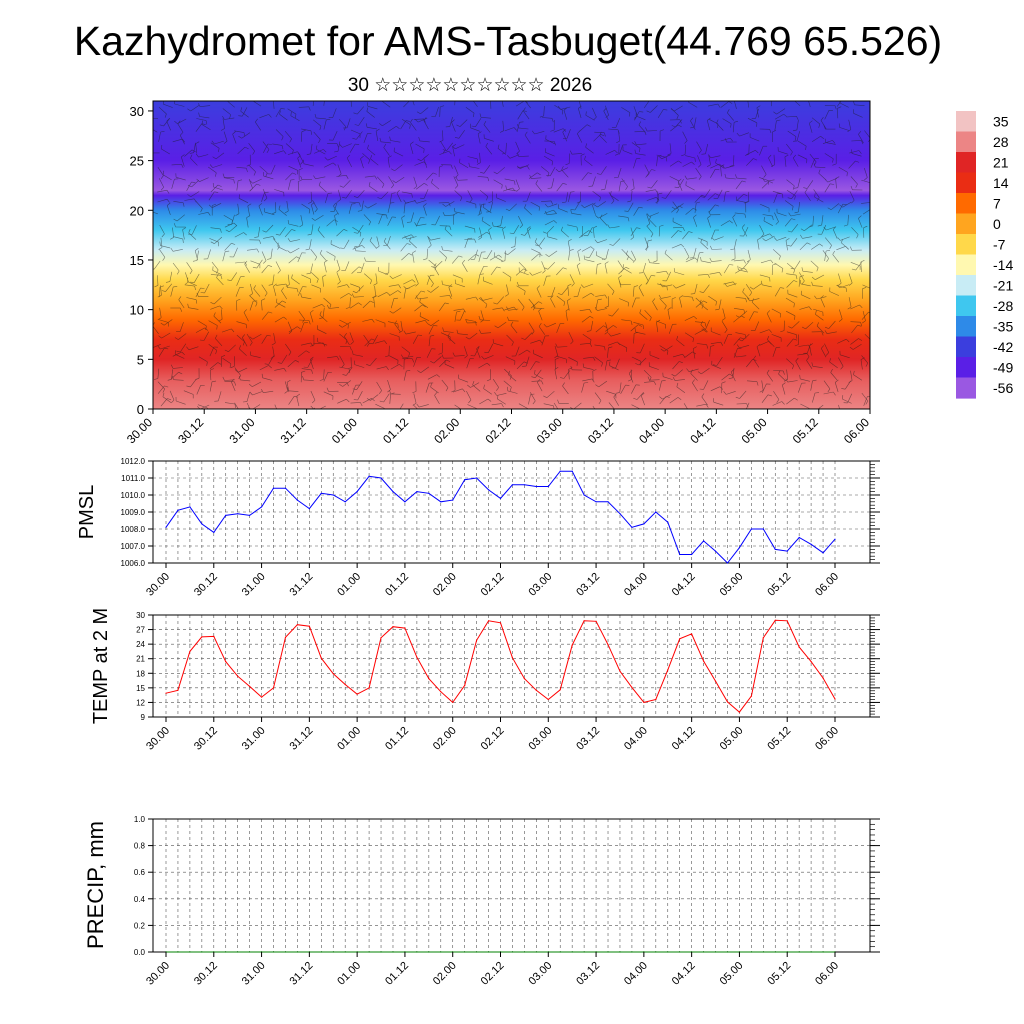  Describe the element at coordinates (493, 974) in the screenshot. I see `precip-xtick-label: 02.12` at that location.